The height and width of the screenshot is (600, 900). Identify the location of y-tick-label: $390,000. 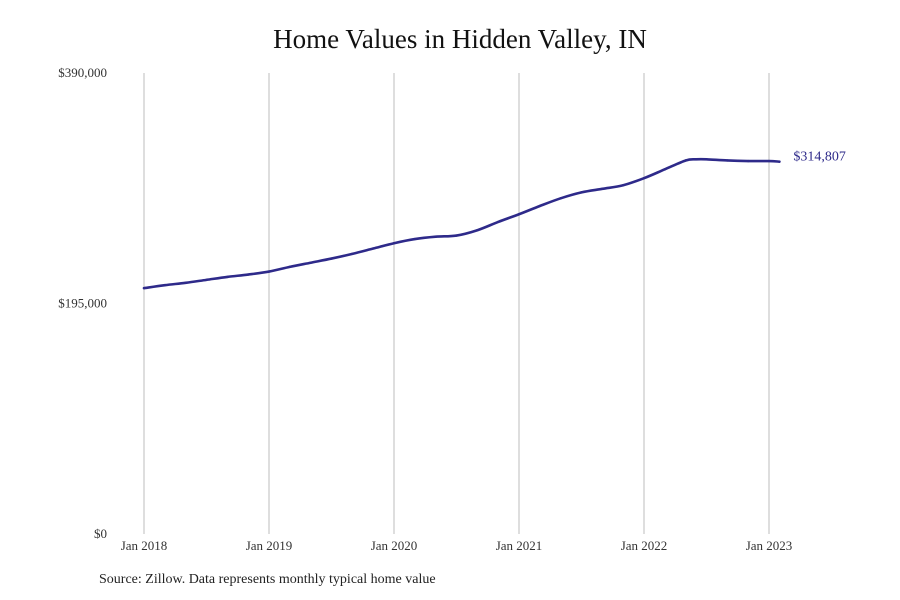
(82, 72).